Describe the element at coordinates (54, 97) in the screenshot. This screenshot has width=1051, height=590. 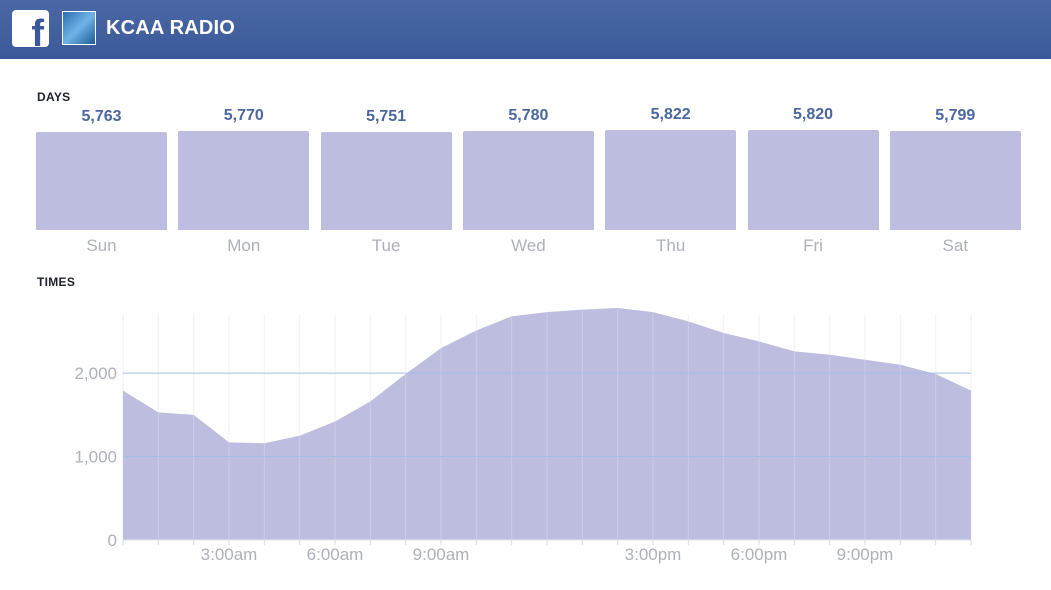
I see `days-section-label: DAYS` at that location.